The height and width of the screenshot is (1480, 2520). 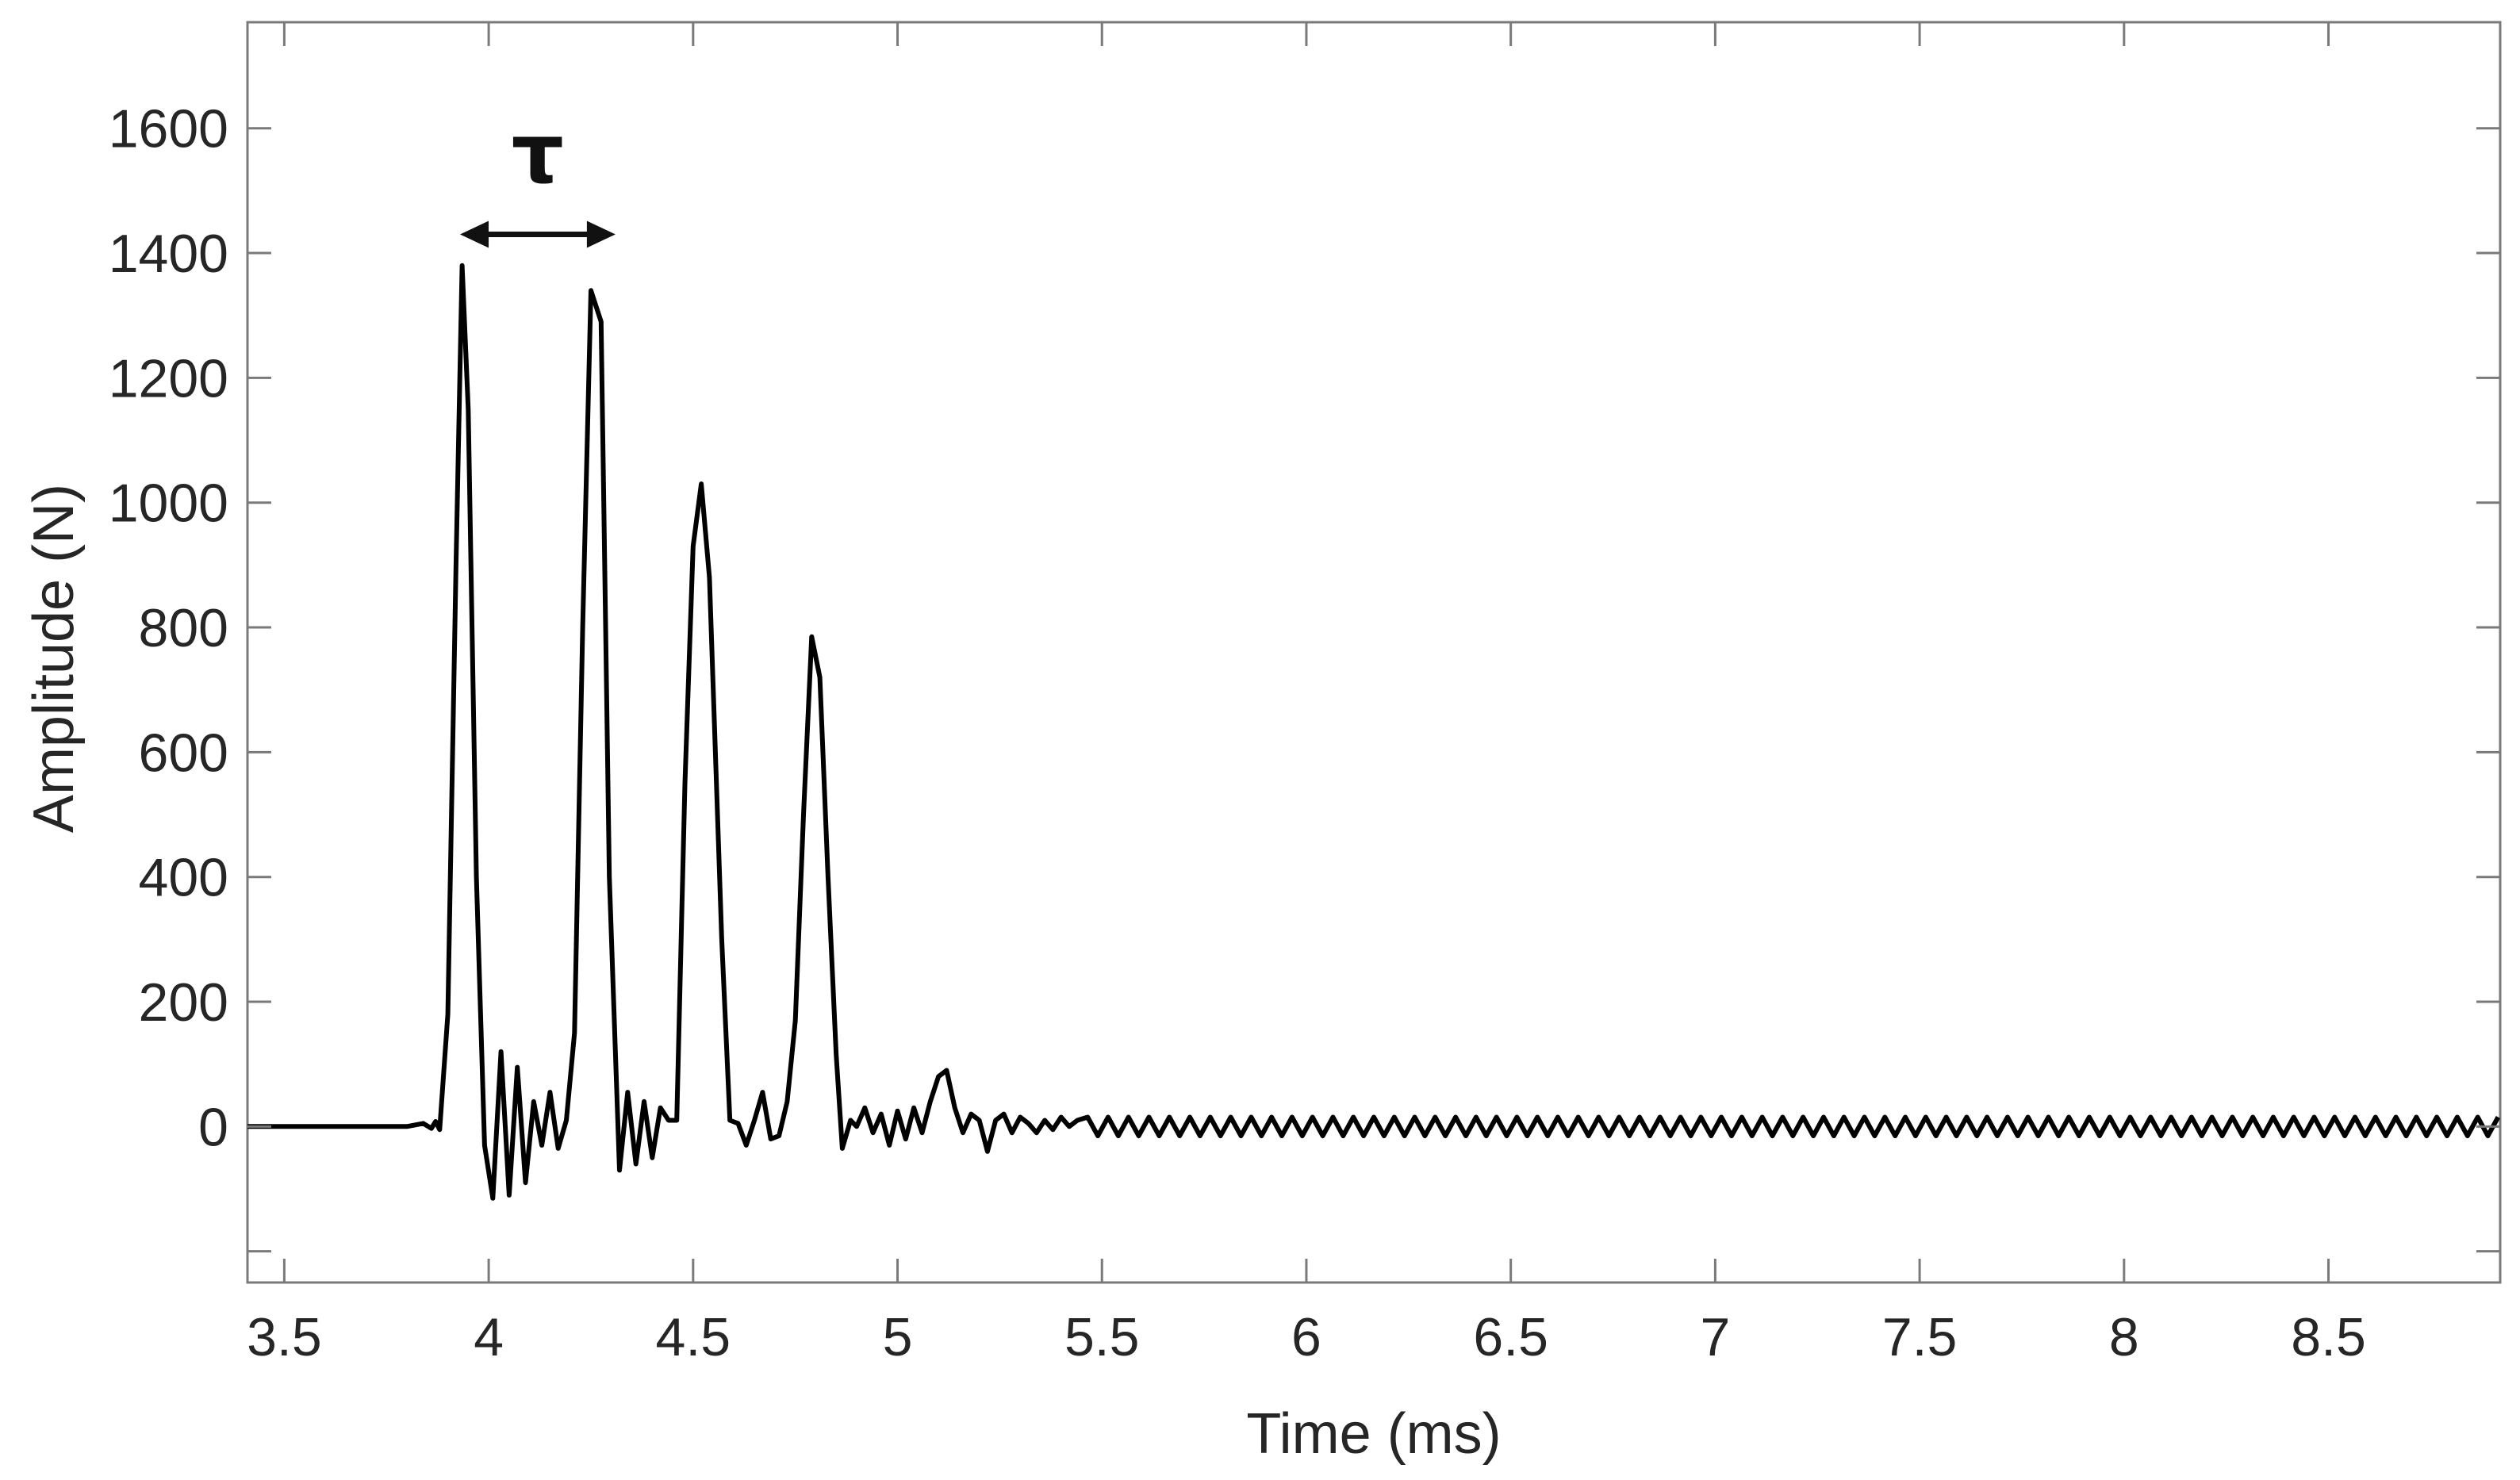 I want to click on y-tick-label: 800, so click(x=183, y=628).